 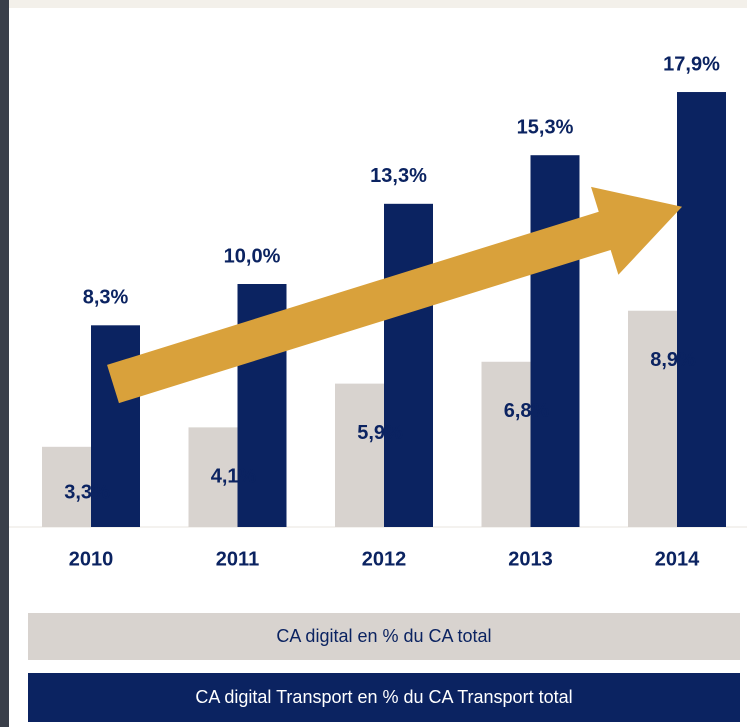 What do you see at coordinates (384, 559) in the screenshot?
I see `x-tick-label: 2012` at bounding box center [384, 559].